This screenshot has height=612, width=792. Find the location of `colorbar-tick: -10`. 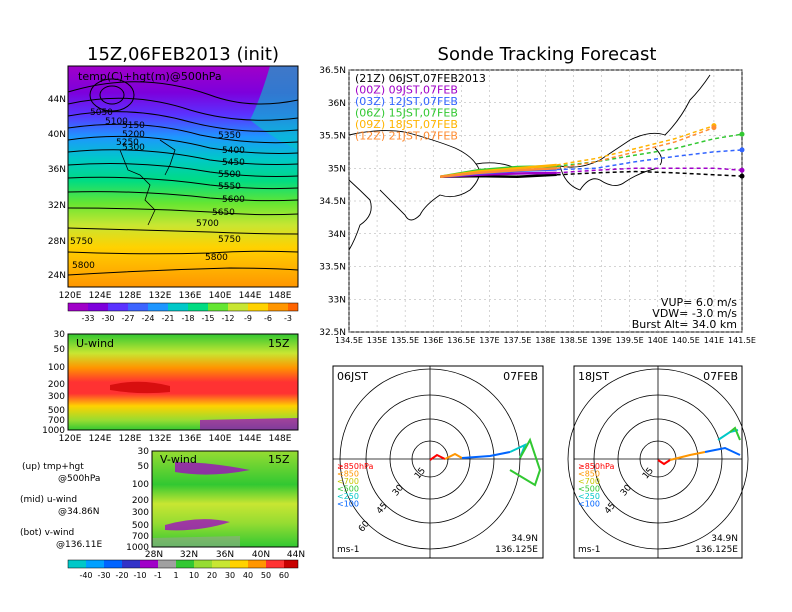

colorbar-tick: -10 is located at coordinates (139, 575).